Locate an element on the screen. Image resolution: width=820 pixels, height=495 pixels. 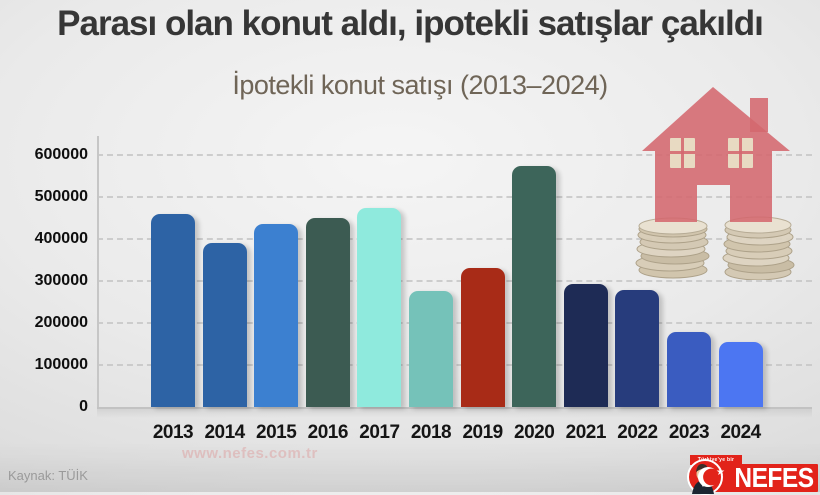
y-tick-label-500000: 500000 is located at coordinates (61, 196).